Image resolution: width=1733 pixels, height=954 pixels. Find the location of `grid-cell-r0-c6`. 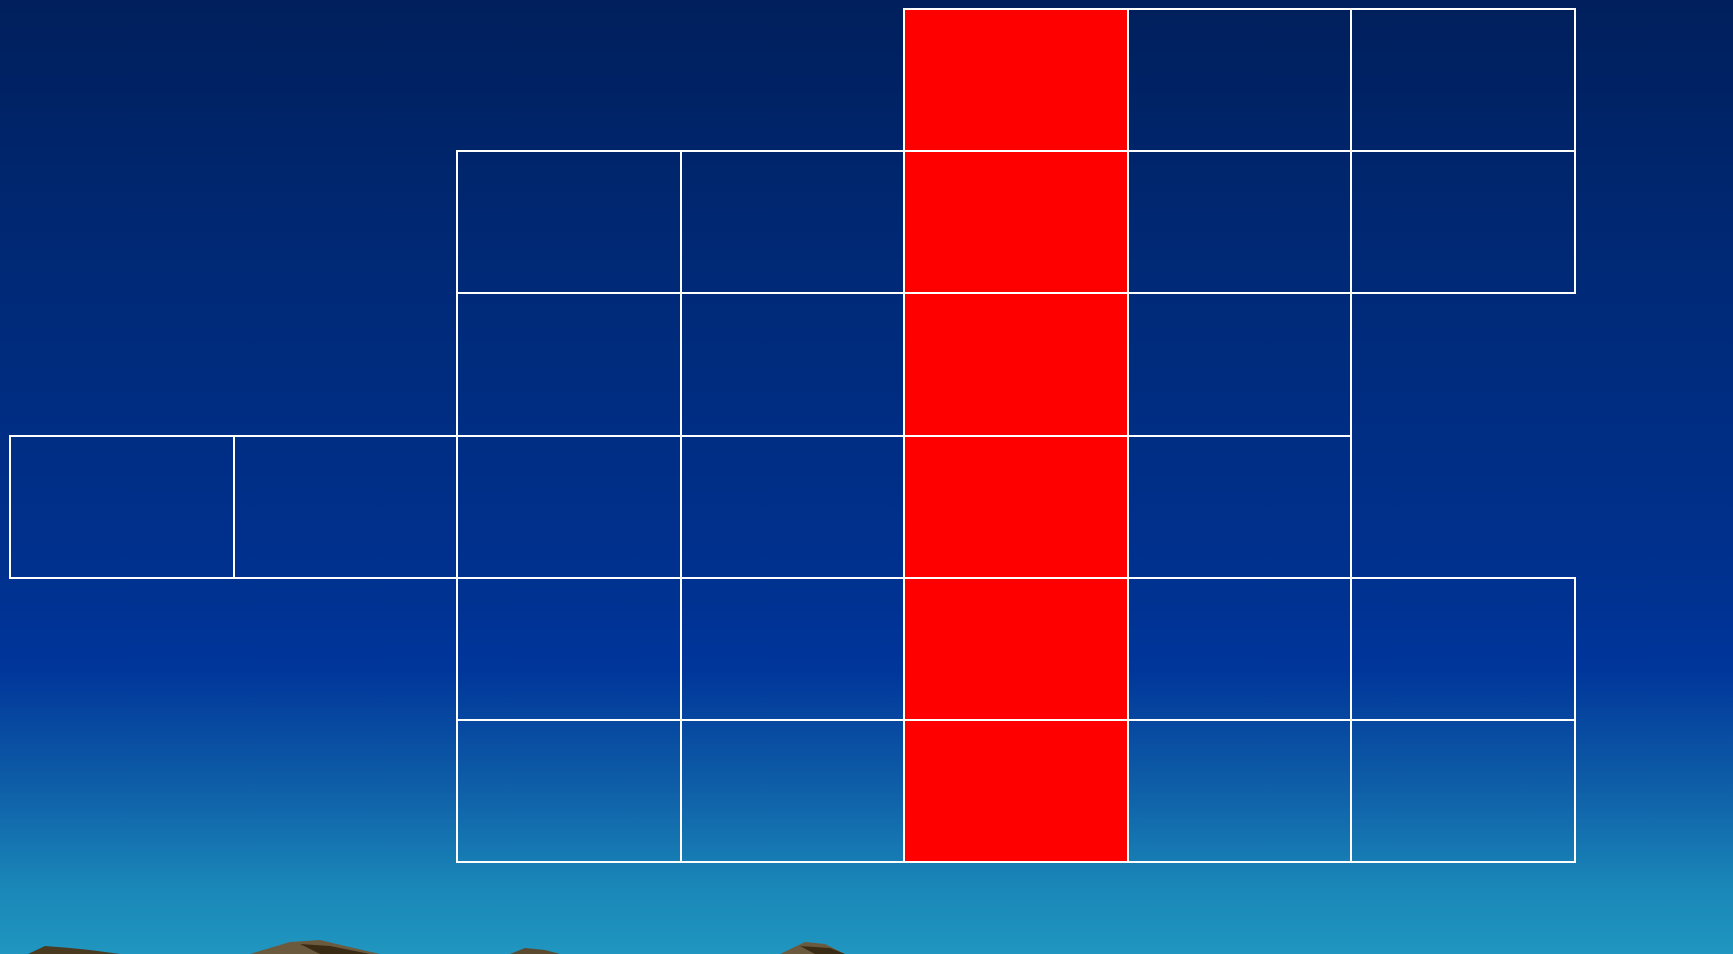

grid-cell-r0-c6 is located at coordinates (1463, 80).